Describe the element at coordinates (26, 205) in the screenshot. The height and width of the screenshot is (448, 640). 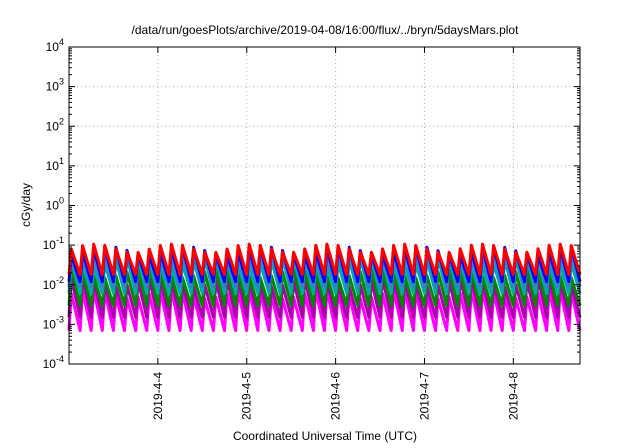
I see `y-axis-label: cGy/day` at that location.